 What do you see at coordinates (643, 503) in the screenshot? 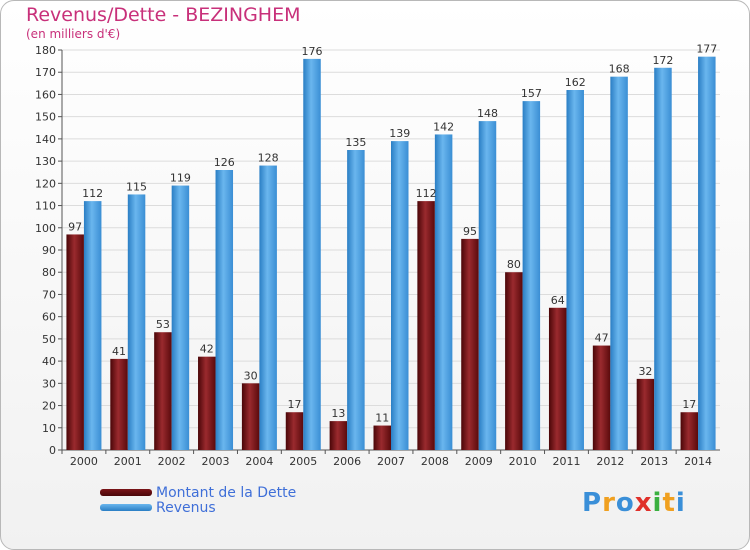
I see `logo-letter: x` at bounding box center [643, 503].